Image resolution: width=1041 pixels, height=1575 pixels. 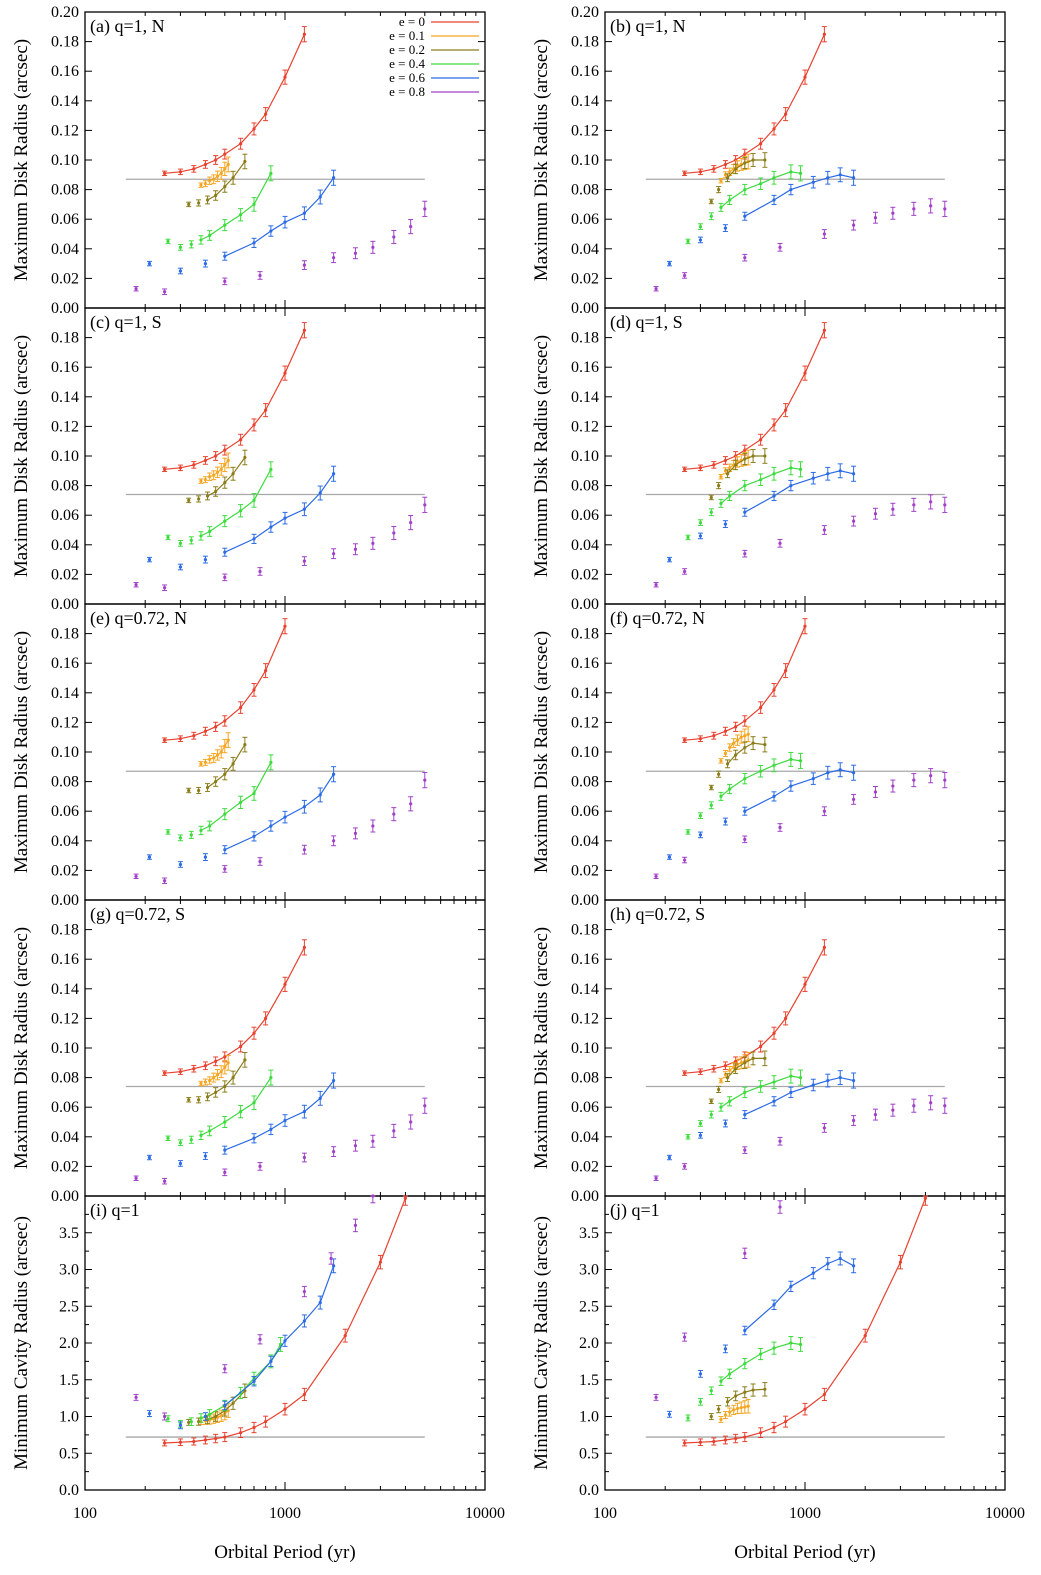 I want to click on y-tick-label: 0.08, so click(x=585, y=782).